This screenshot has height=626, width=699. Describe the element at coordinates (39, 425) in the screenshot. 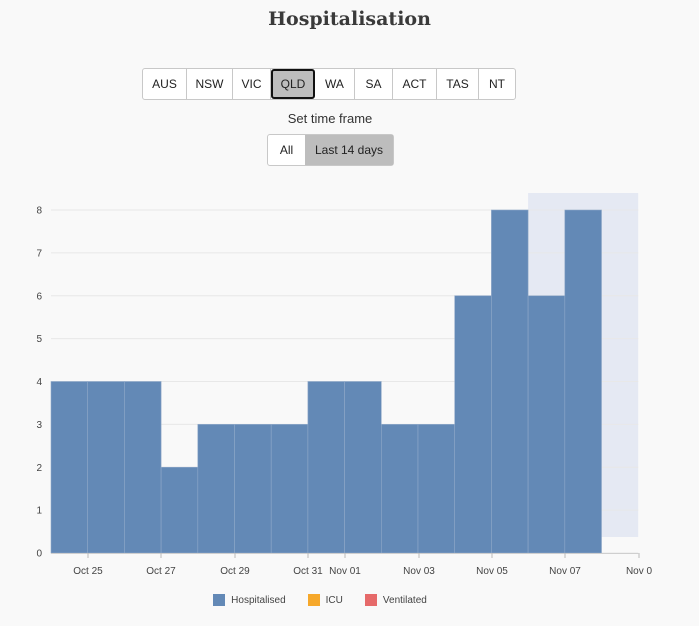

I see `y-tick-label: 3` at that location.